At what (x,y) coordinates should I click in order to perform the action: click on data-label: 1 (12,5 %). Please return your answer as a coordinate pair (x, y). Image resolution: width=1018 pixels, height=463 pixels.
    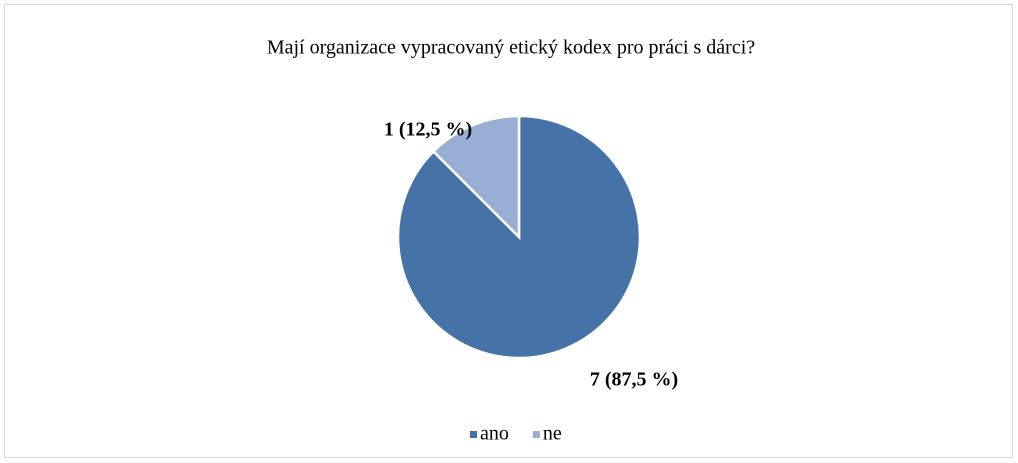
    Looking at the image, I should click on (428, 130).